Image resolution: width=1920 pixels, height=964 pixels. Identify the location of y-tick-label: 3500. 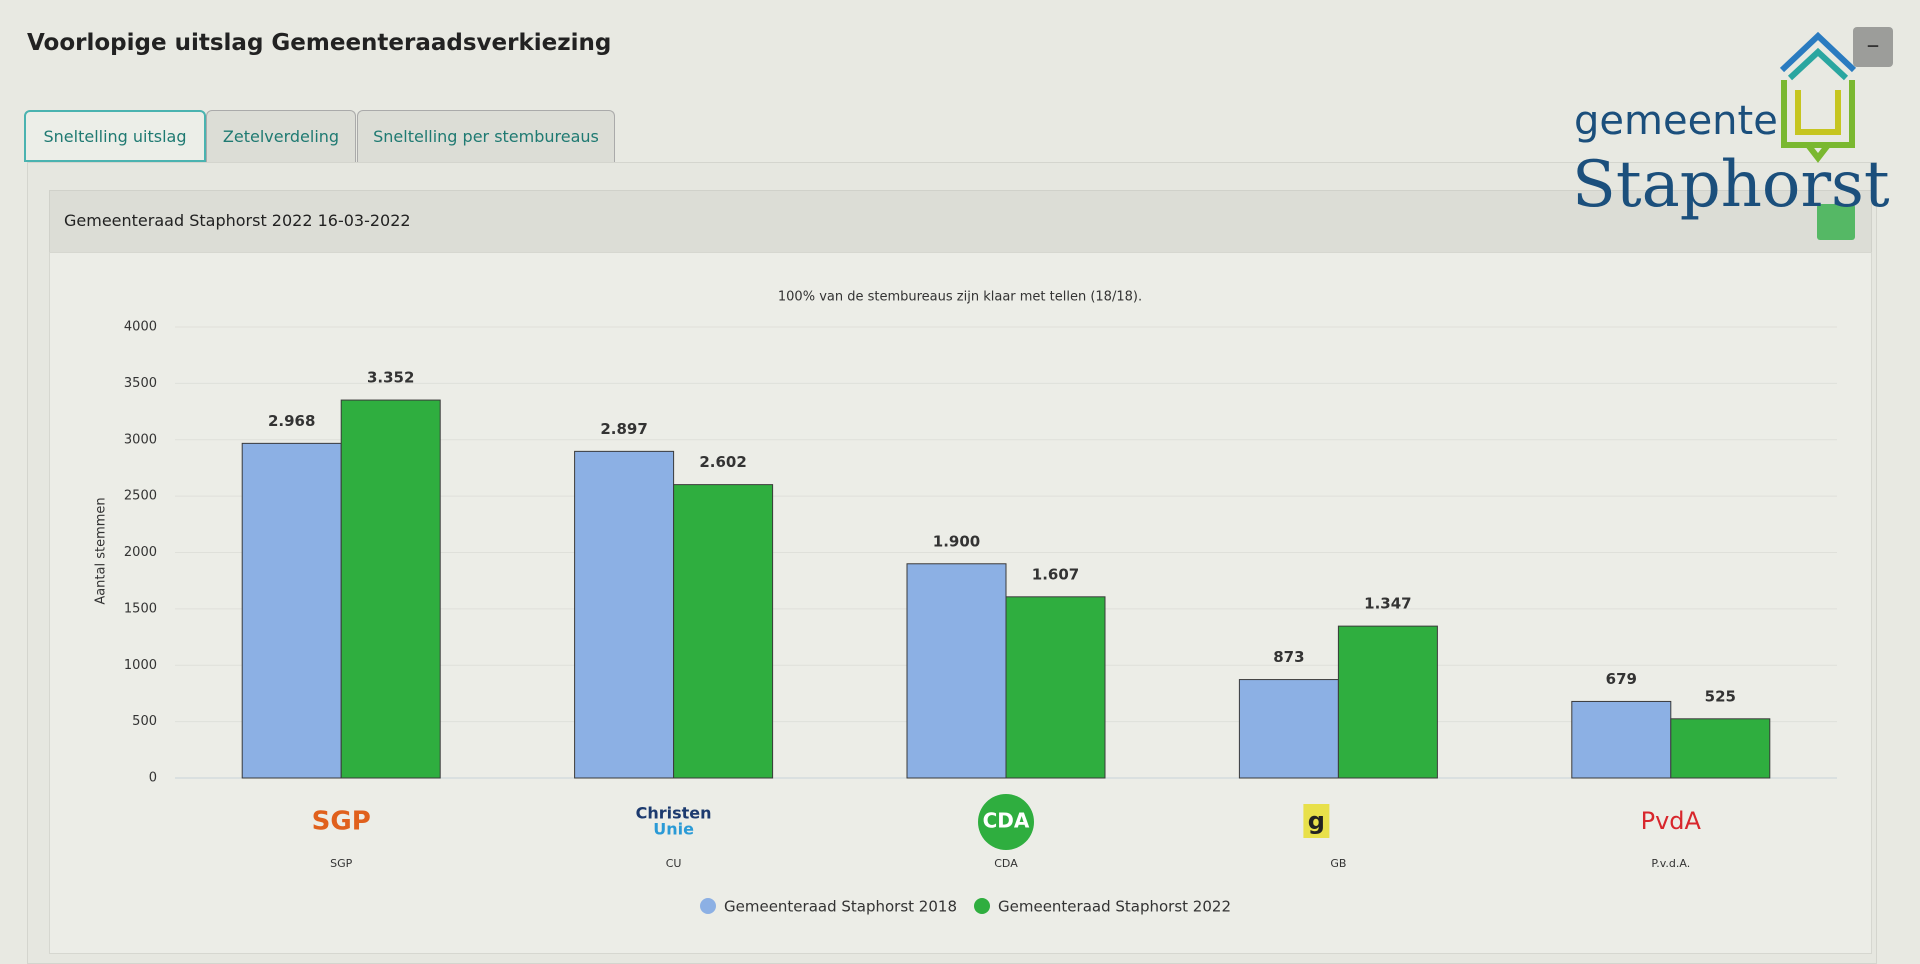
(140, 383).